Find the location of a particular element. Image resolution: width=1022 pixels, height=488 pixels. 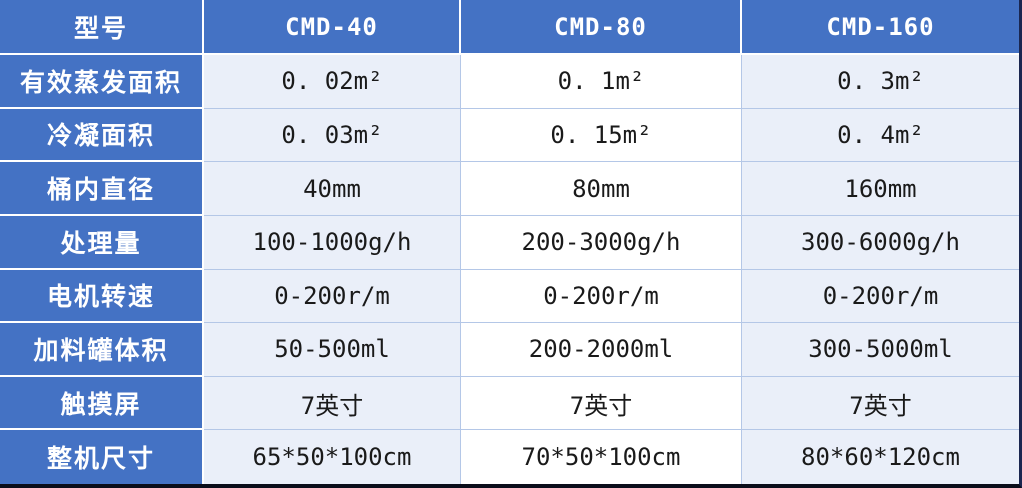

table-header-row: 型号 CMD-40 CMD-80 CMD-160 is located at coordinates (509, 27).